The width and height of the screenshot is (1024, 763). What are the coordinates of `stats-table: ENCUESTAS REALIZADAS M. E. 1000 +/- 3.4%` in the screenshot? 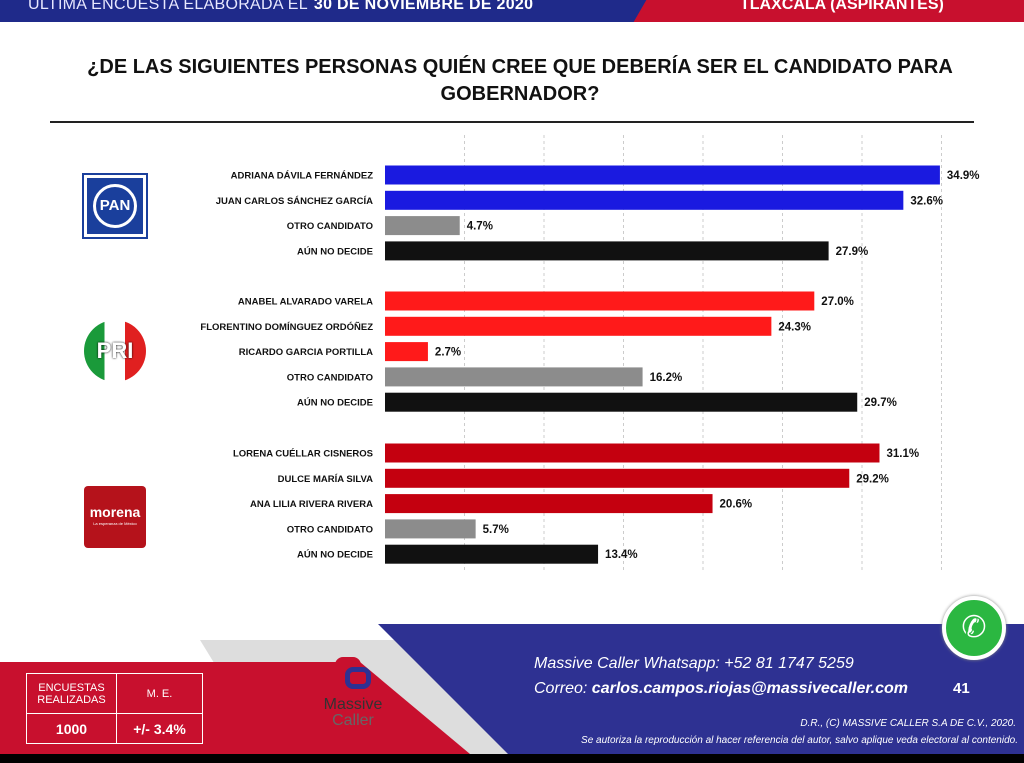 It's located at (114, 708).